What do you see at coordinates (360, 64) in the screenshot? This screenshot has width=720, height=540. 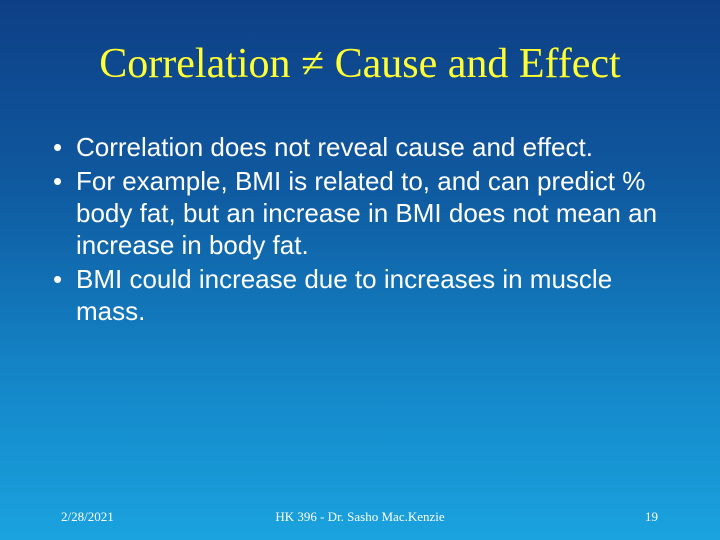 I see `slide-title: Correlation ≠ Cause and Effect` at bounding box center [360, 64].